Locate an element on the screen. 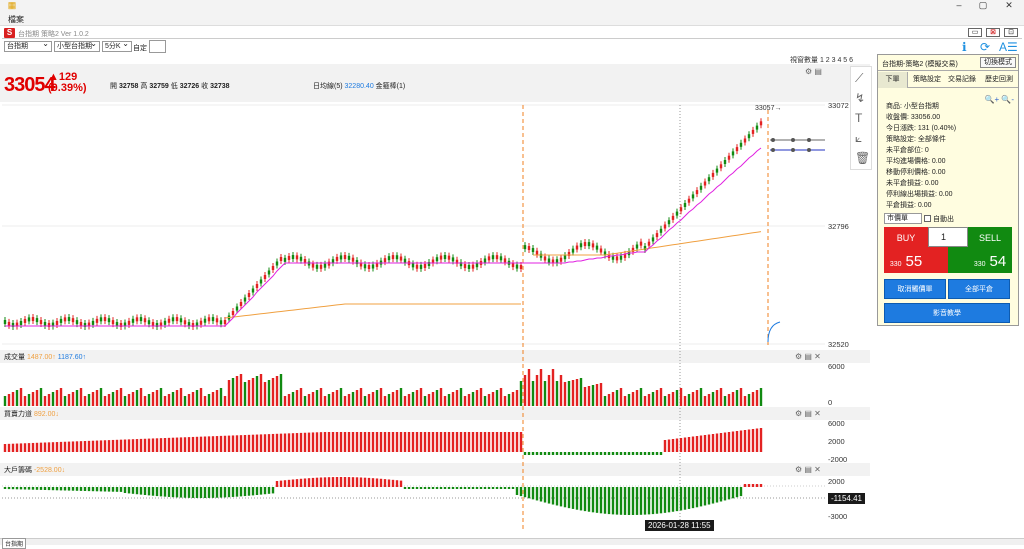  tab-order: 下單 is located at coordinates (893, 80).